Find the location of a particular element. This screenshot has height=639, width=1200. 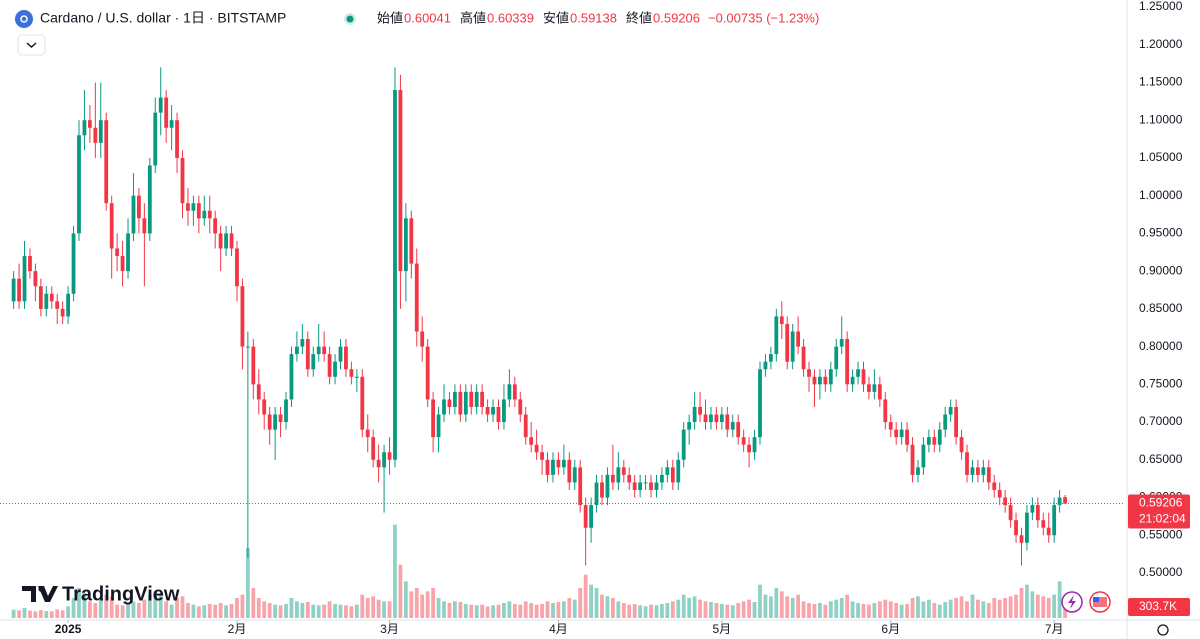

settings-icon is located at coordinates (1163, 630).